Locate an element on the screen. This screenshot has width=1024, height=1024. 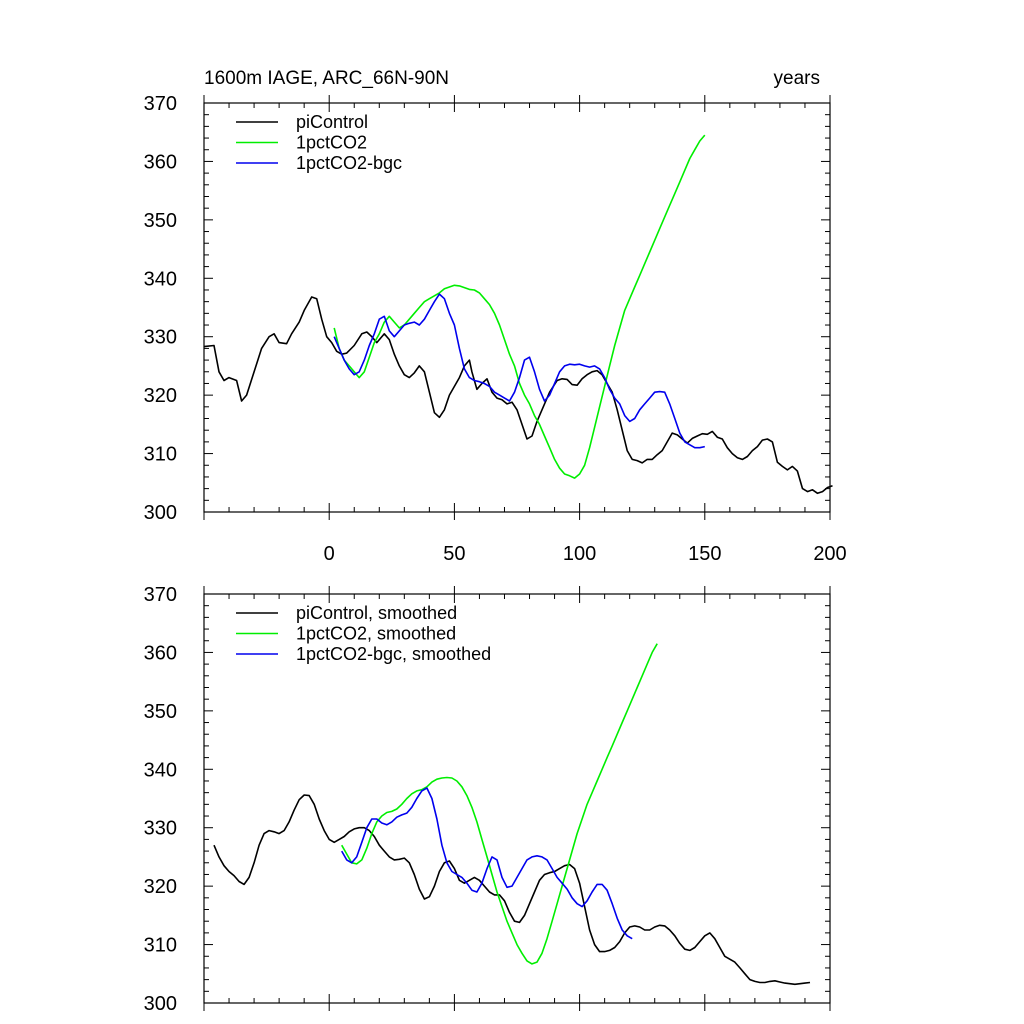
x-tick-label: 100 is located at coordinates (579, 554).